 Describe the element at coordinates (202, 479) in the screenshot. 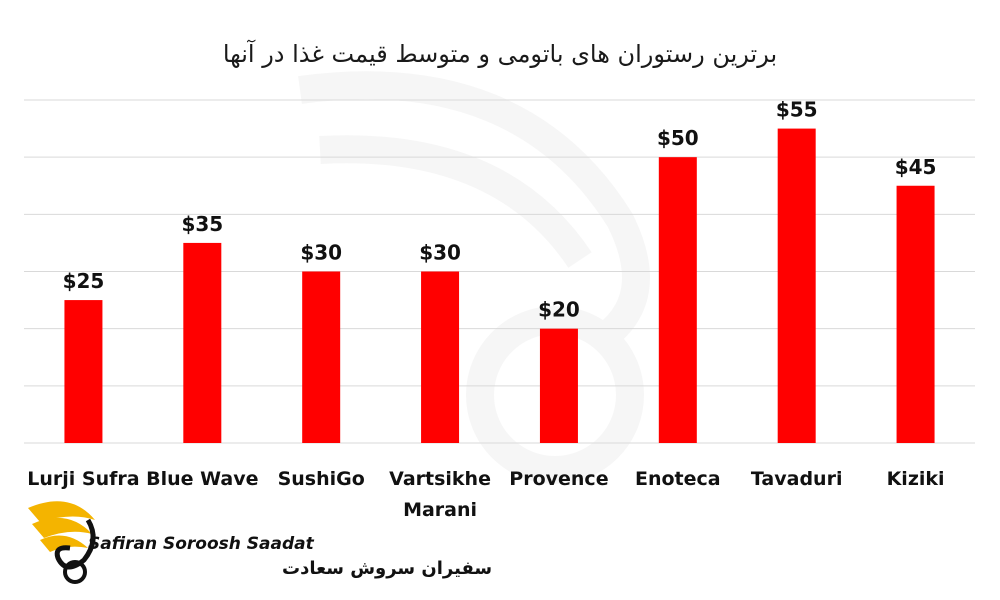

I see `category-label: Blue Wave` at that location.